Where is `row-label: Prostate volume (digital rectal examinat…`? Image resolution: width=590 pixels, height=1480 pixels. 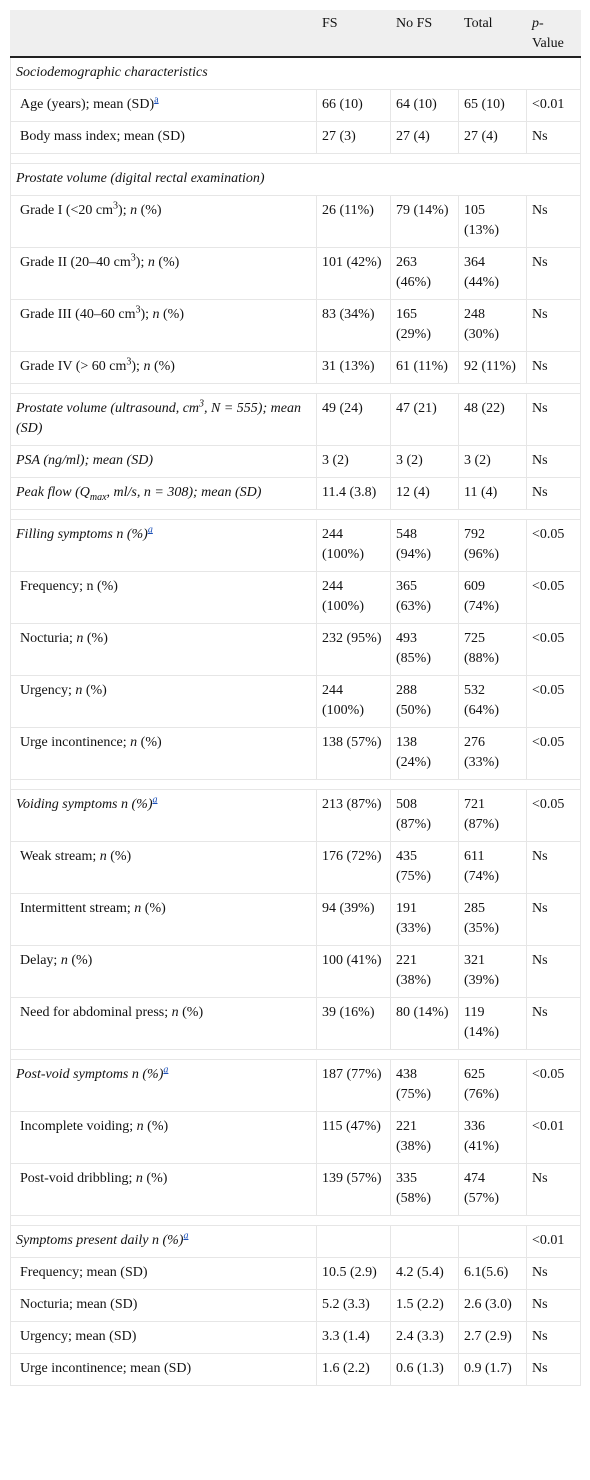 row-label: Prostate volume (digital rectal examinat… is located at coordinates (295, 179).